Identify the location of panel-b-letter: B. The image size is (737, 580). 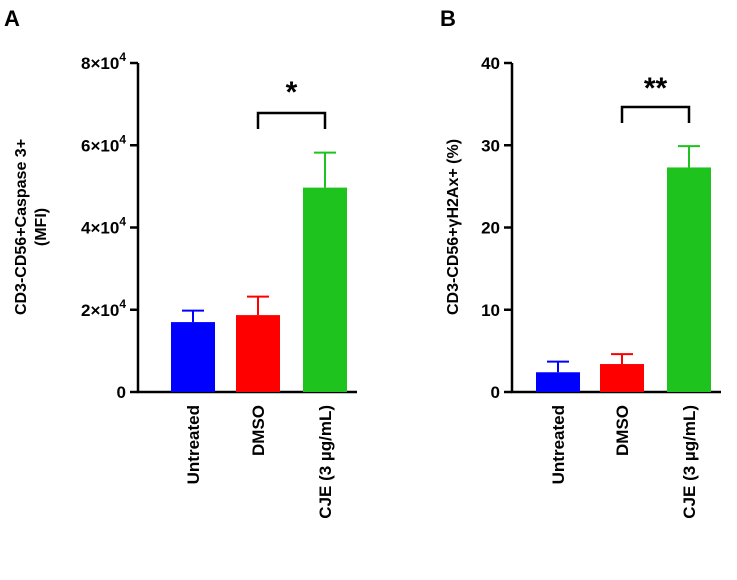
(448, 18).